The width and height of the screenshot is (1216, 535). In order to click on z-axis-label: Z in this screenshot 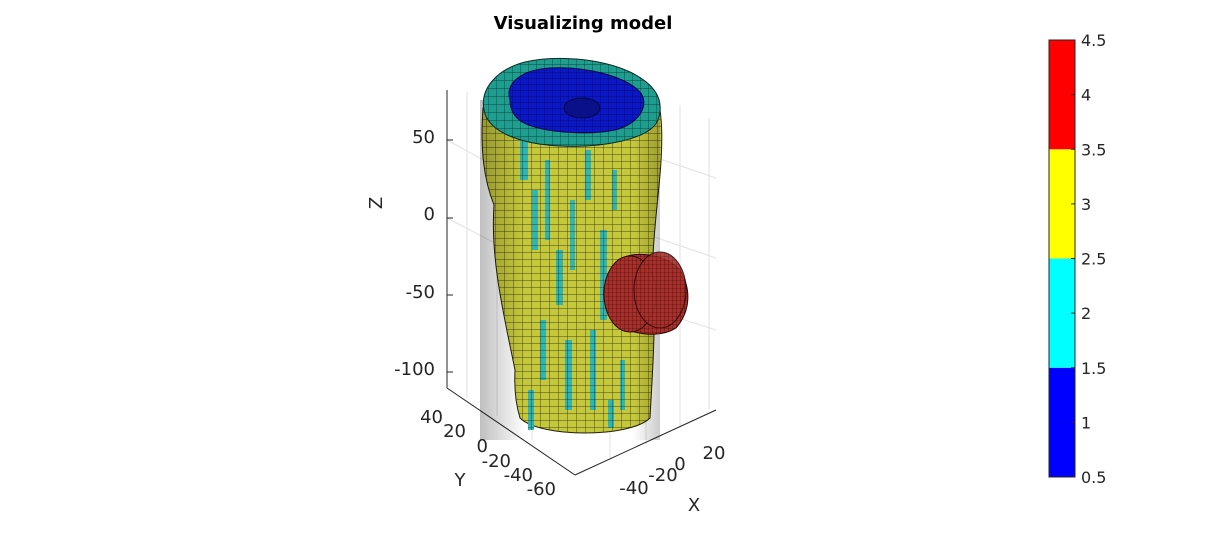, I will do `click(376, 203)`.